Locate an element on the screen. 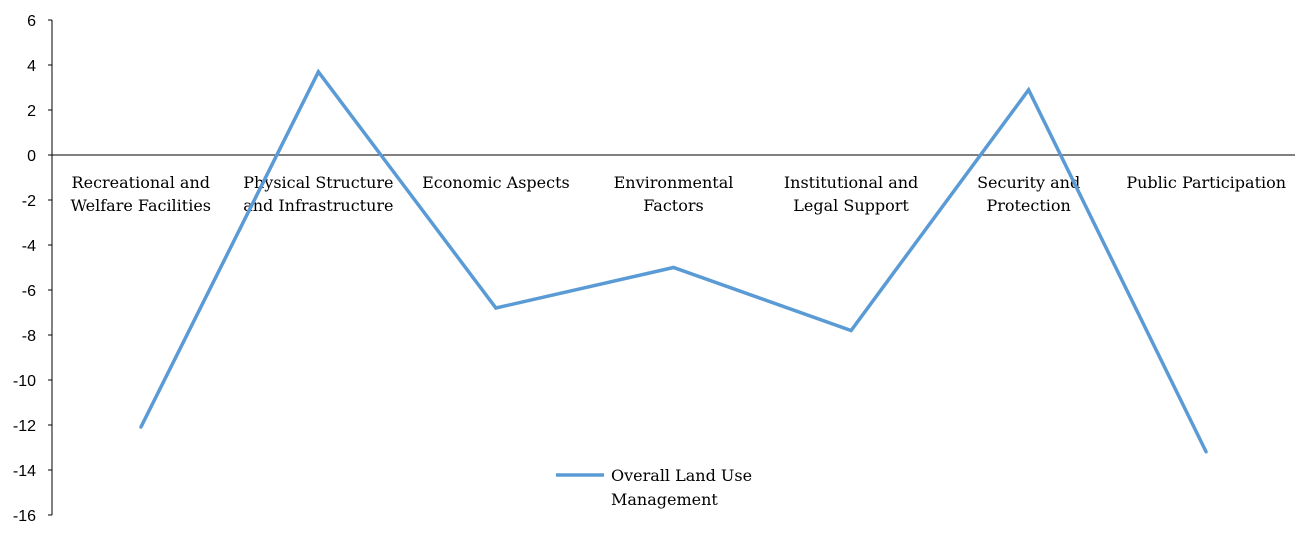 Image resolution: width=1308 pixels, height=538 pixels. legend-label: Overall Land Use Management is located at coordinates (681, 487).